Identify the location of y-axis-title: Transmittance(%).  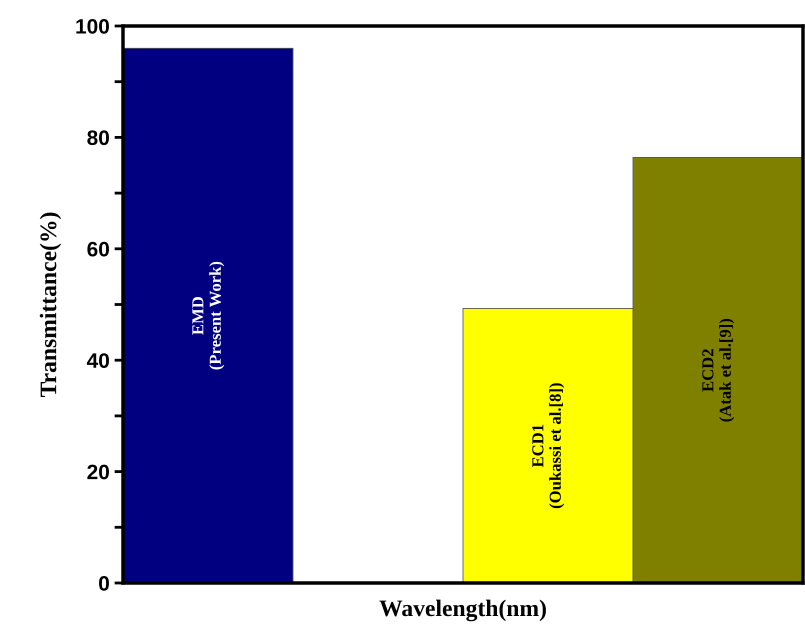
(51, 305).